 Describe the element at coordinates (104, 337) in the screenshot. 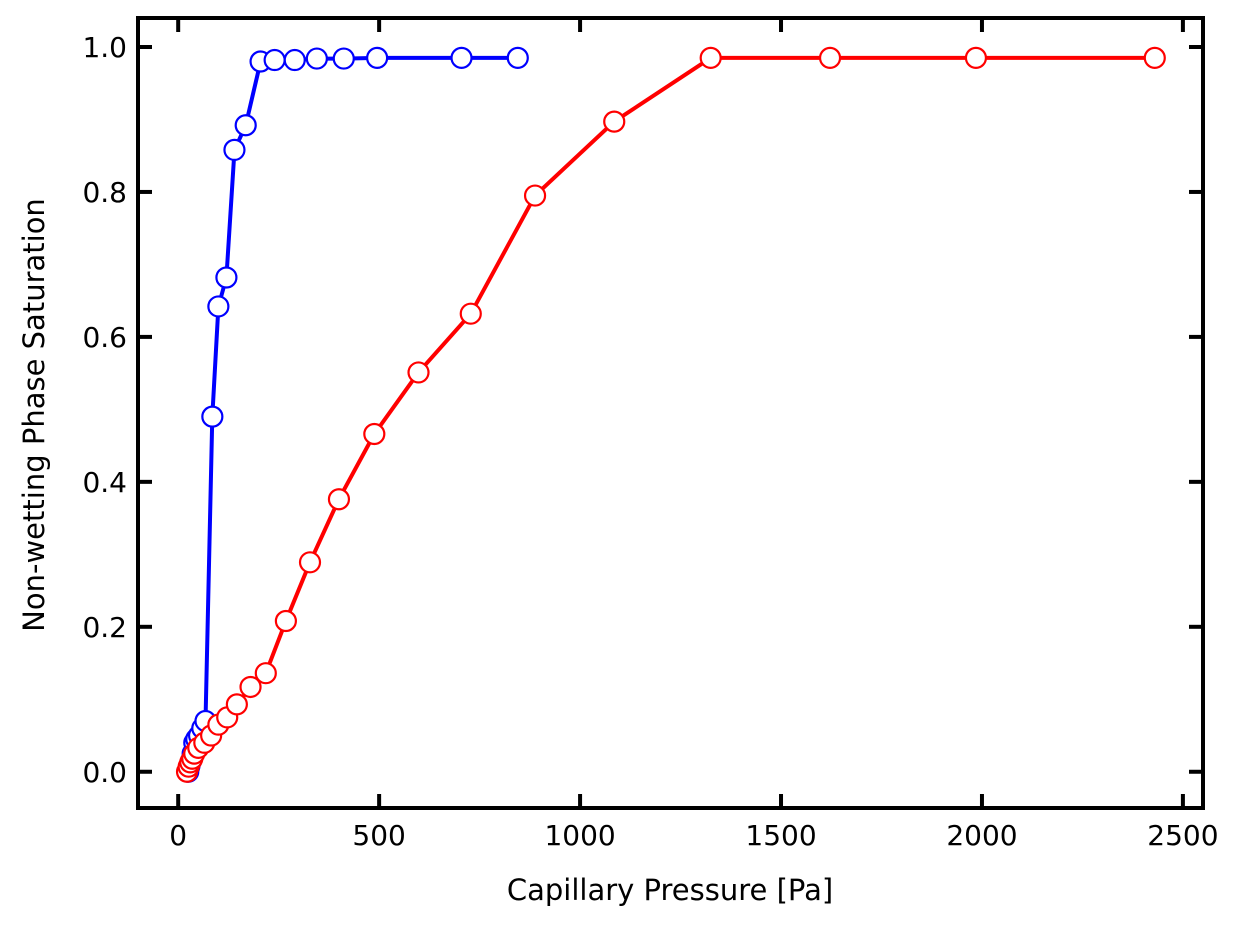

I see `y-tick-label: 0.6` at that location.